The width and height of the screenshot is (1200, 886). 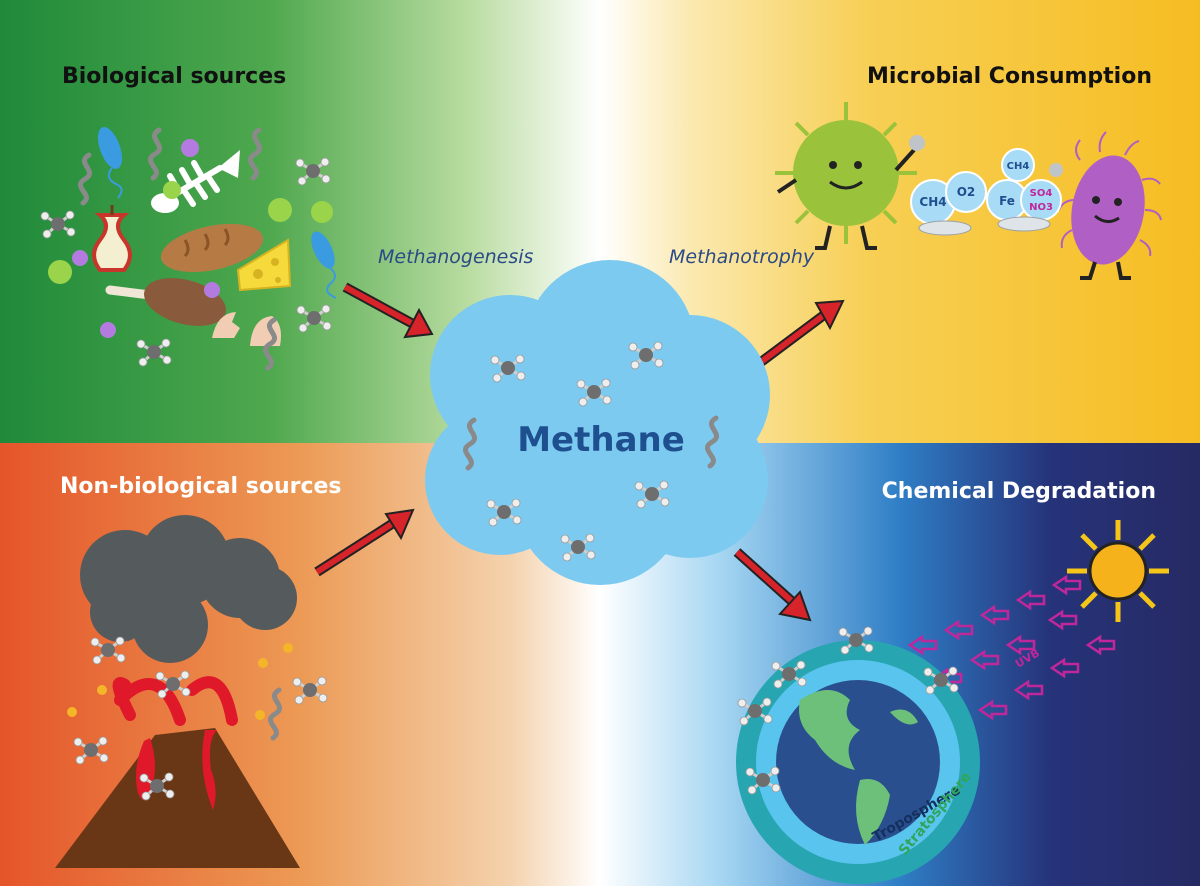 I want to click on molecule-bubbles, so click(x=986, y=192).